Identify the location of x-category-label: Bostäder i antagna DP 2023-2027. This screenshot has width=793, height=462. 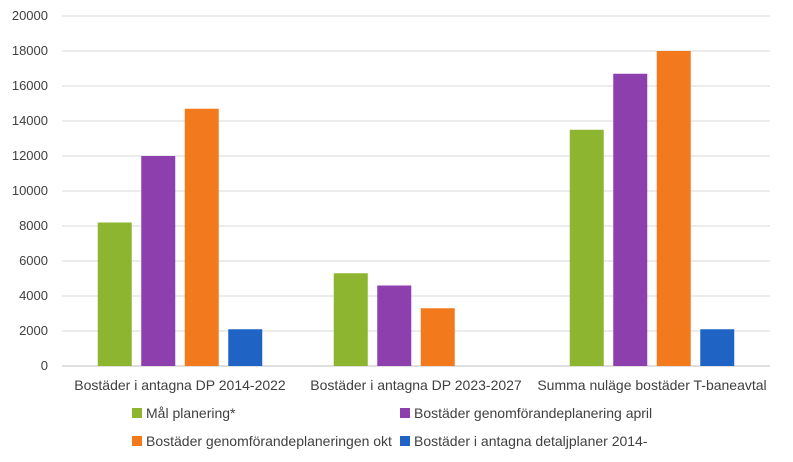
(416, 385).